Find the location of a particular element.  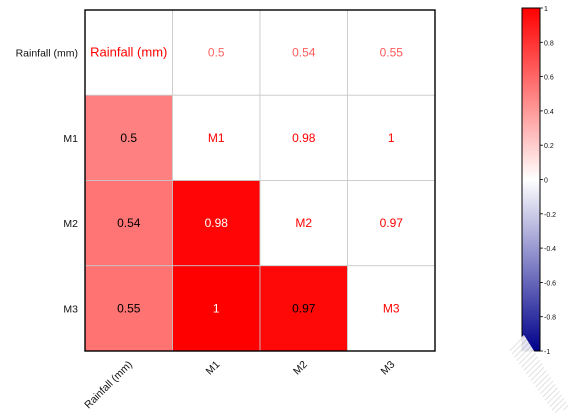

heatmap-cell-rainfall-mm-m1 is located at coordinates (216, 52).